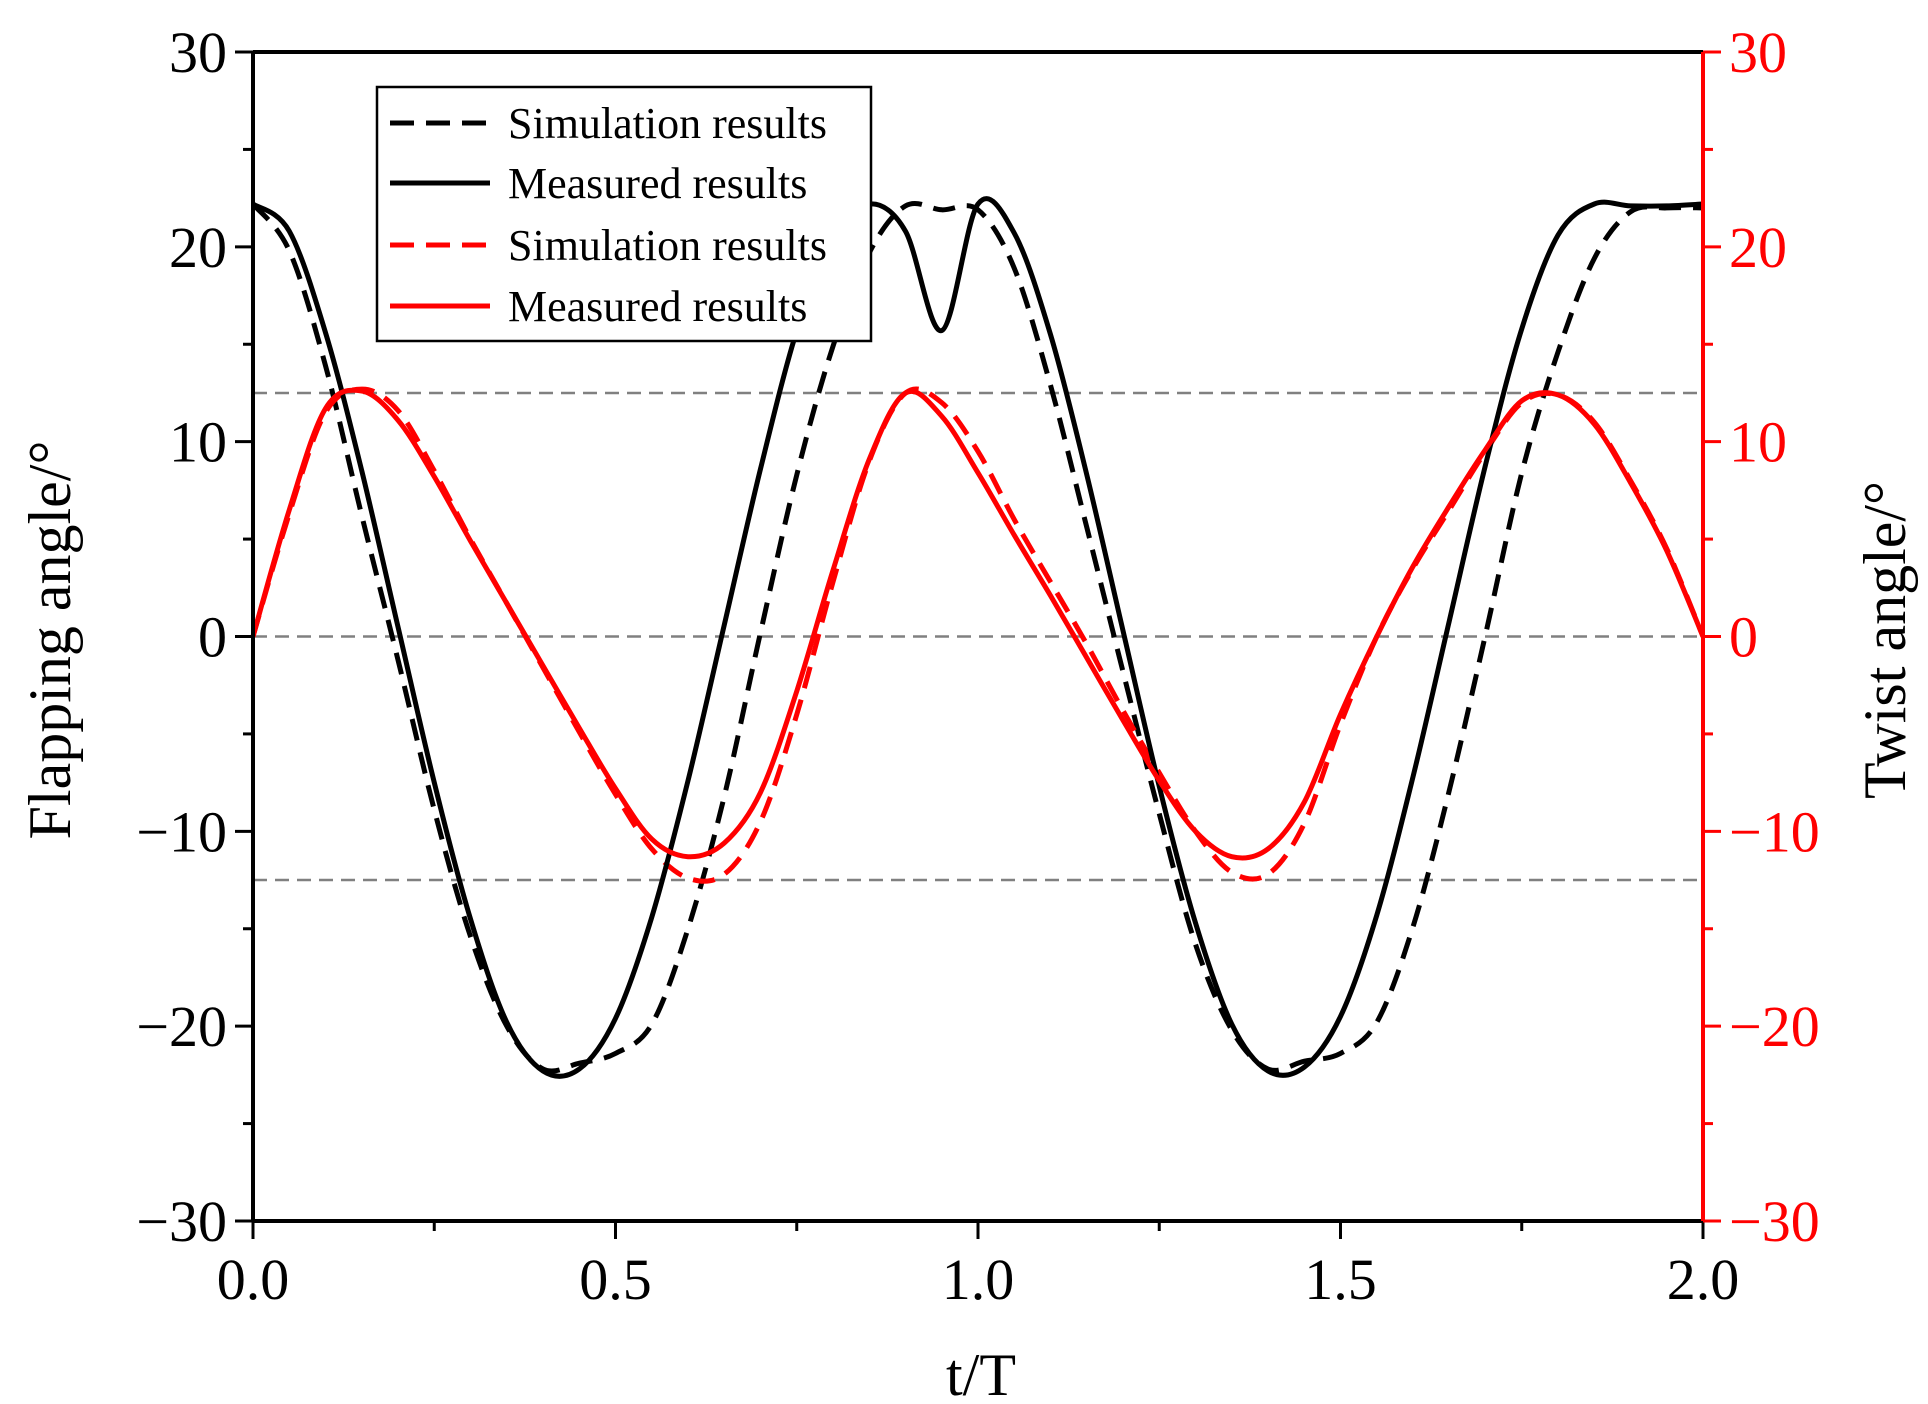 The width and height of the screenshot is (1928, 1404). What do you see at coordinates (1340, 1279) in the screenshot?
I see `x-tick-label: 1.5` at bounding box center [1340, 1279].